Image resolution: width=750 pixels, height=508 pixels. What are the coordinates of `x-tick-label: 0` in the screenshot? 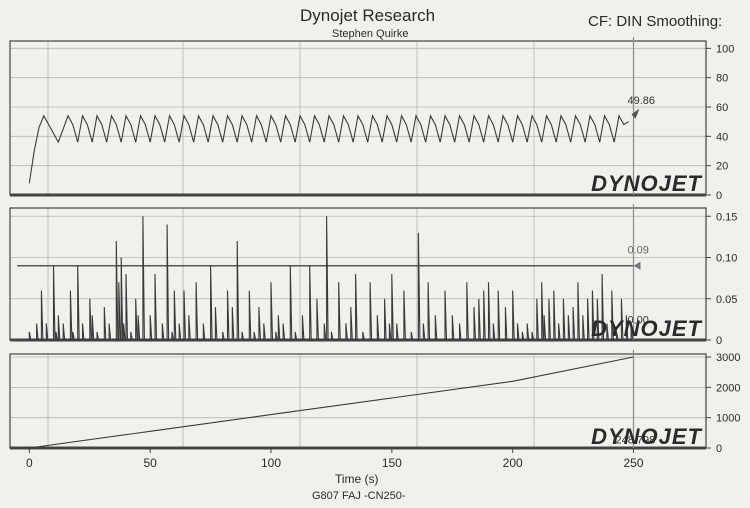 It's located at (29, 463).